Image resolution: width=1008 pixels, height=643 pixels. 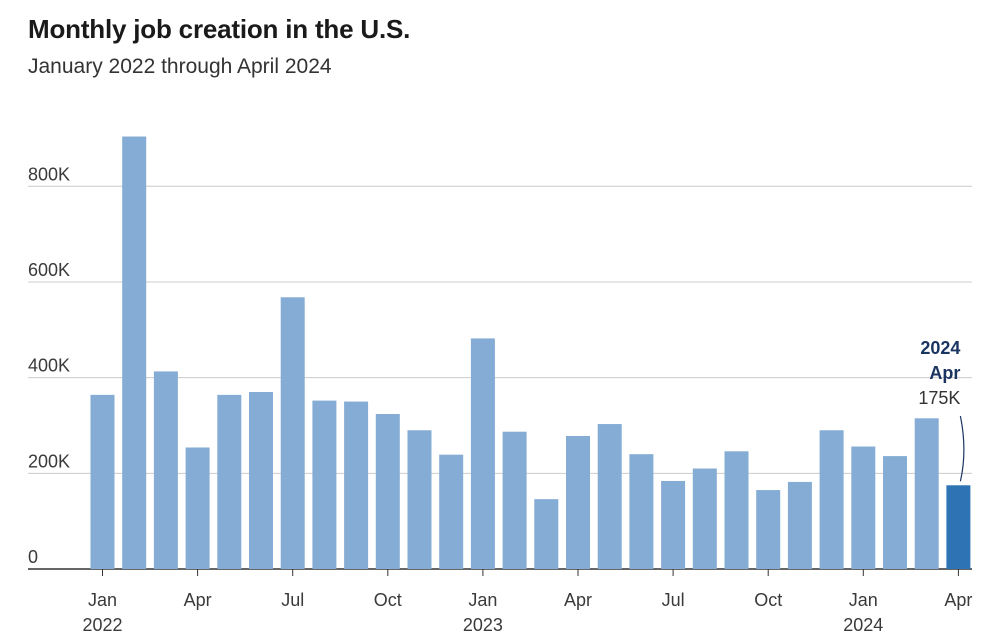 What do you see at coordinates (483, 625) in the screenshot?
I see `x-tick-year-label: 2023` at bounding box center [483, 625].